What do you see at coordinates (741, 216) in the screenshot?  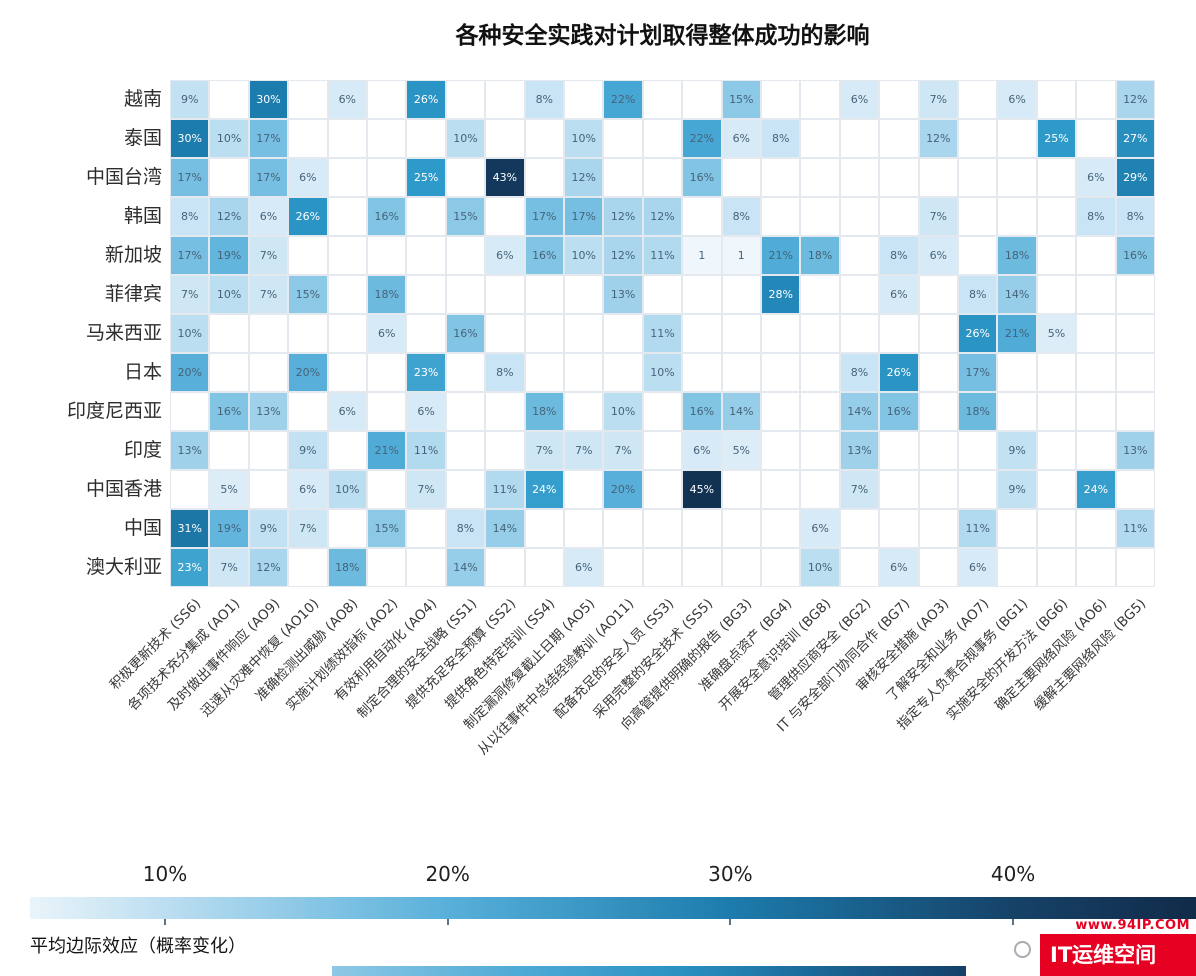 I see `heatmap-cell: 8%` at bounding box center [741, 216].